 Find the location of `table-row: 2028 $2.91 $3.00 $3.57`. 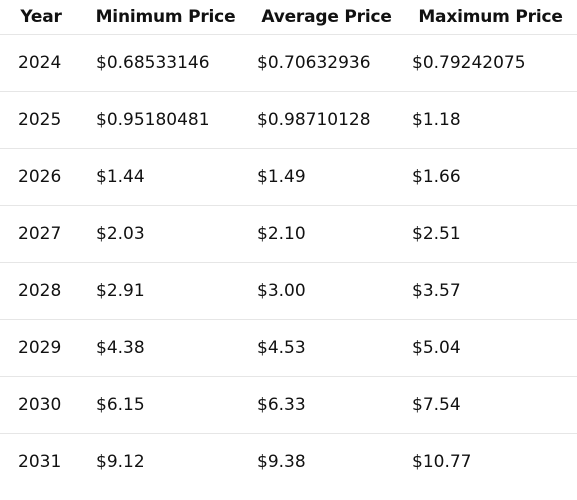

table-row: 2028 $2.91 $3.00 $3.57 is located at coordinates (288, 291).